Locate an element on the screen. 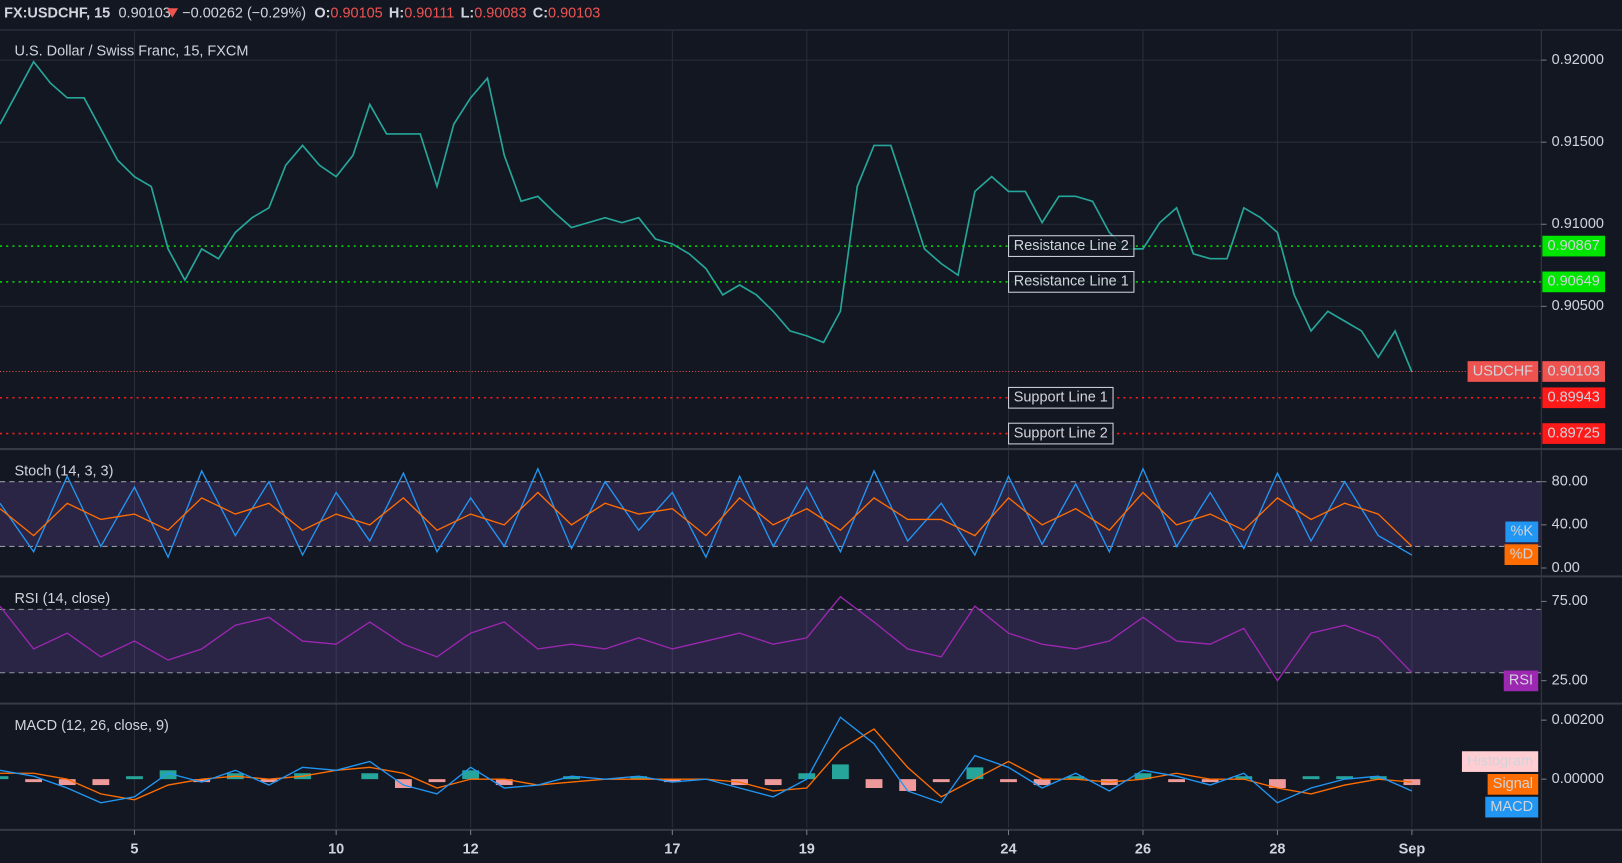  y-tick-label: 0.91500 is located at coordinates (1578, 142).